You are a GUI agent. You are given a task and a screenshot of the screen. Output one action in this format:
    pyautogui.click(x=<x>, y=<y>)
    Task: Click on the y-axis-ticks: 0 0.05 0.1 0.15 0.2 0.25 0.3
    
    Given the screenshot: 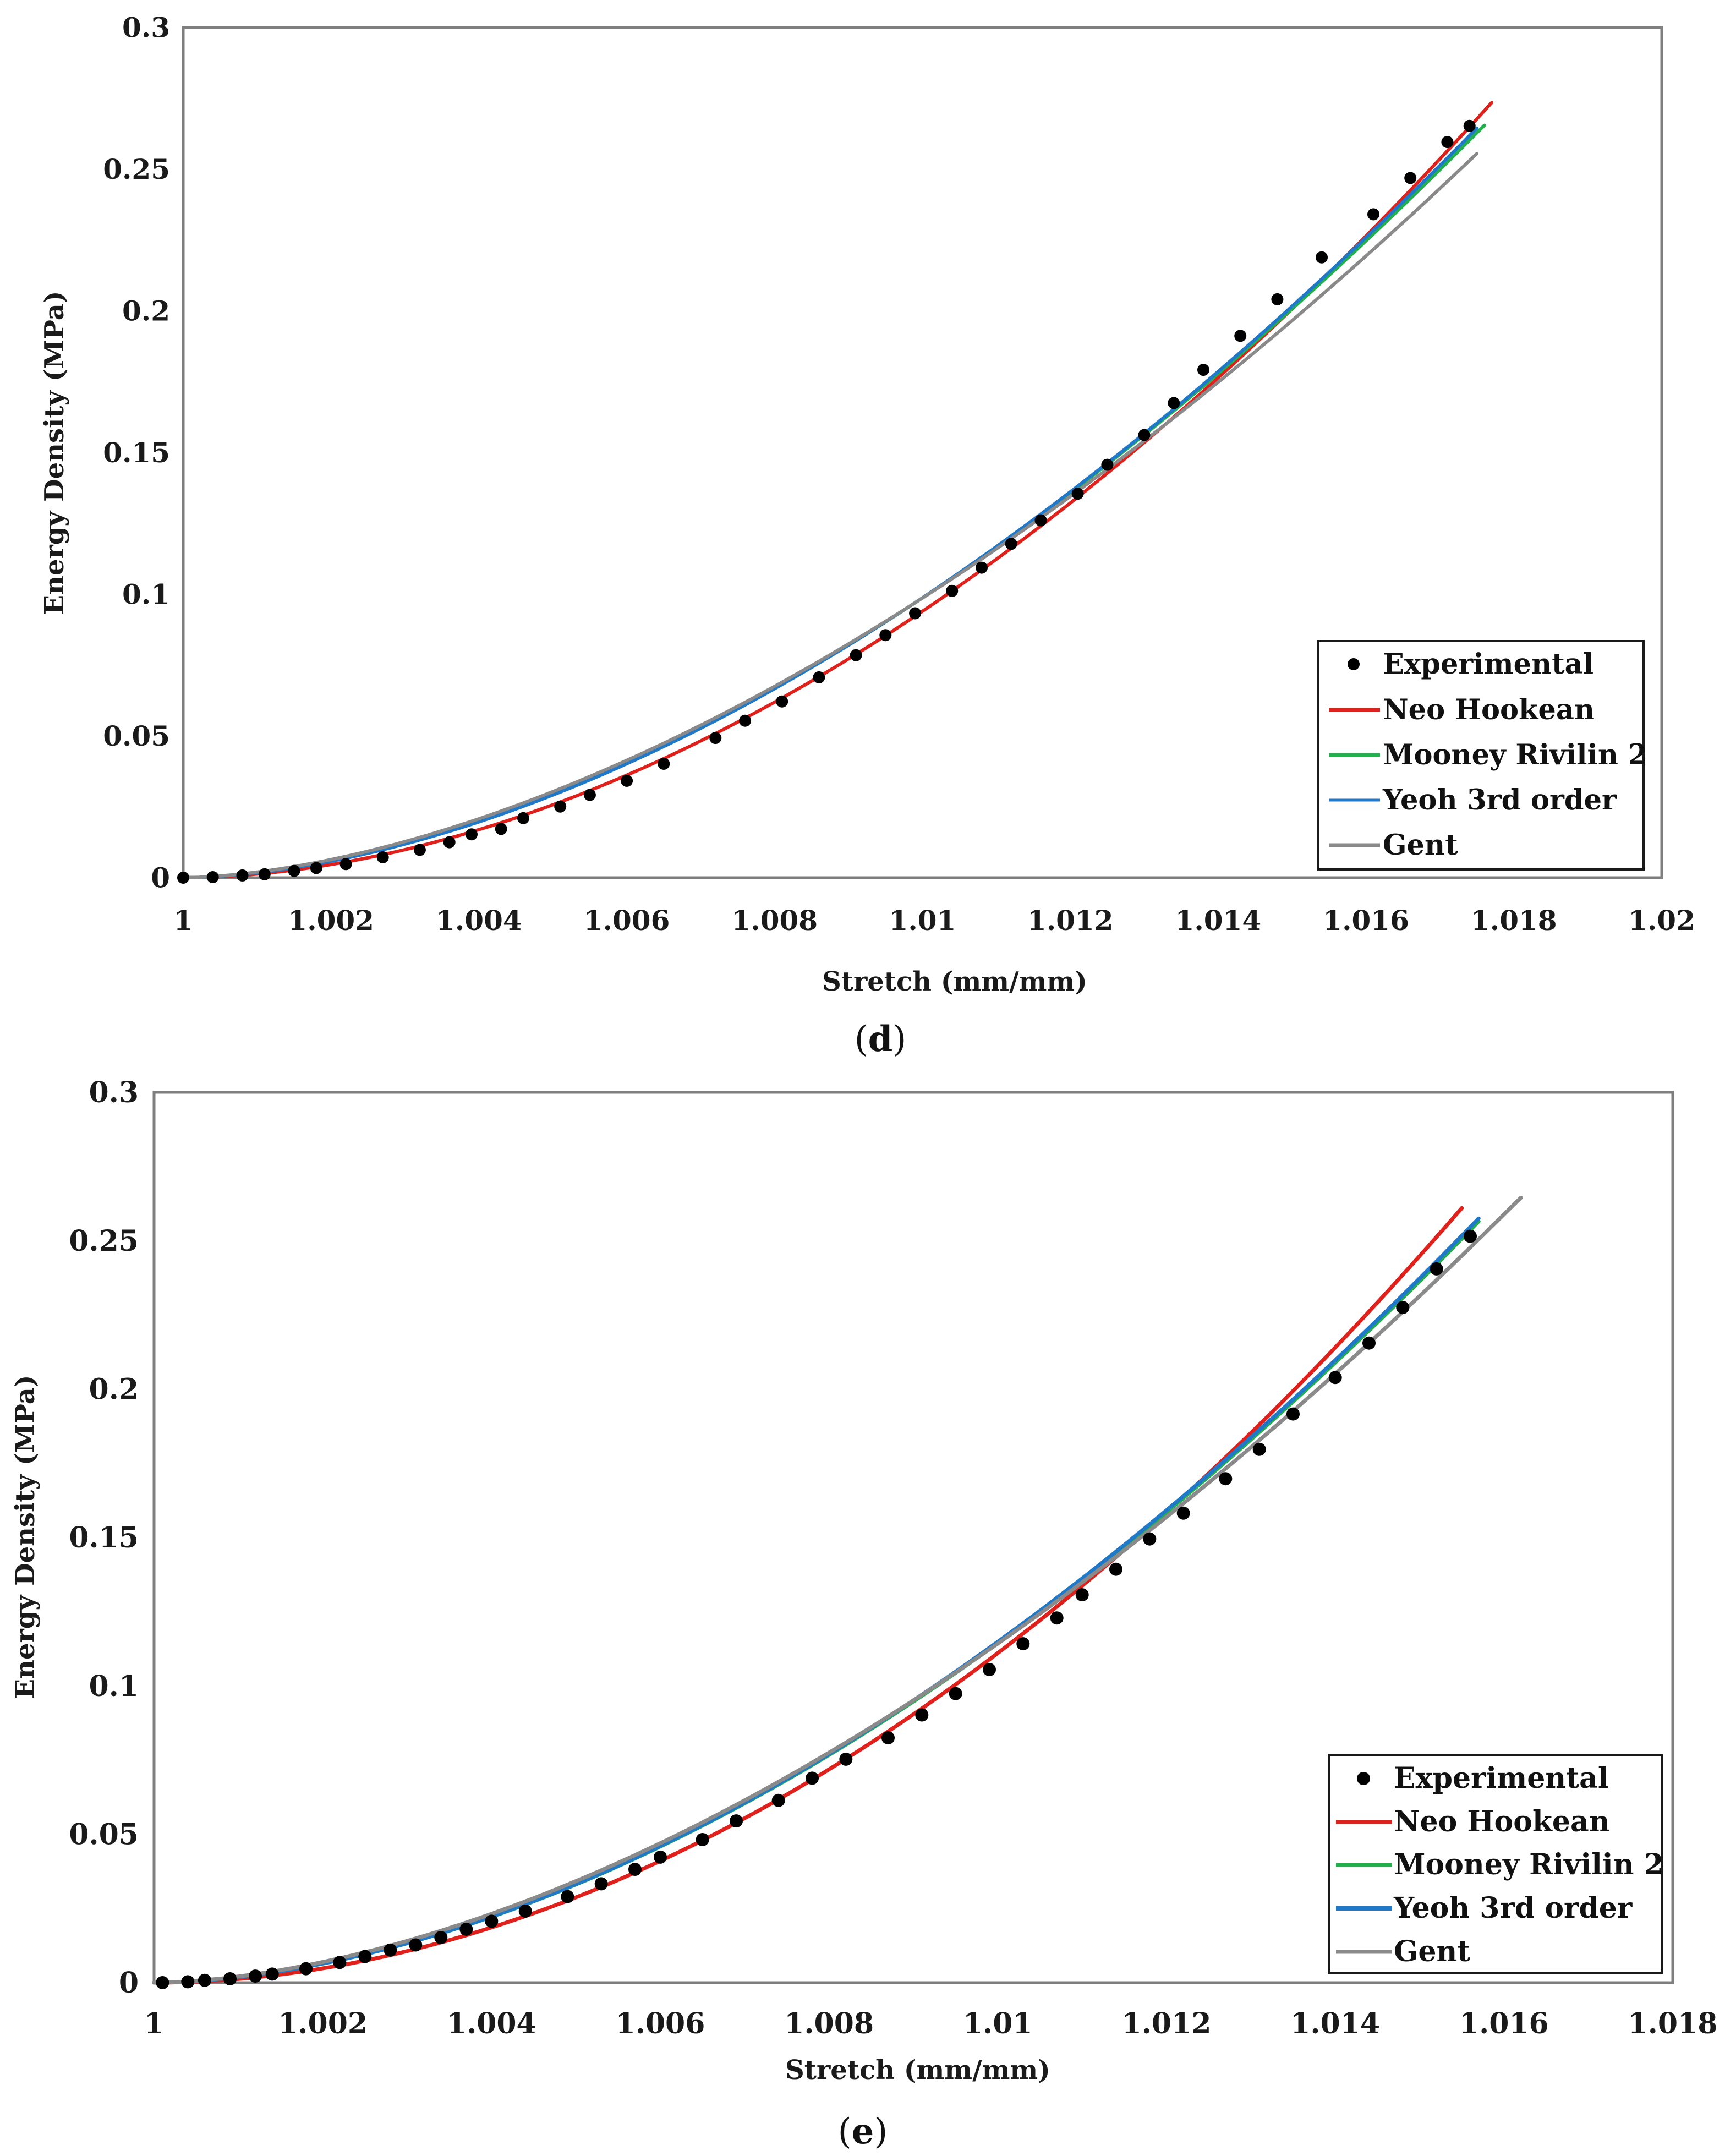 What is the action you would take?
    pyautogui.click(x=104, y=1538)
    